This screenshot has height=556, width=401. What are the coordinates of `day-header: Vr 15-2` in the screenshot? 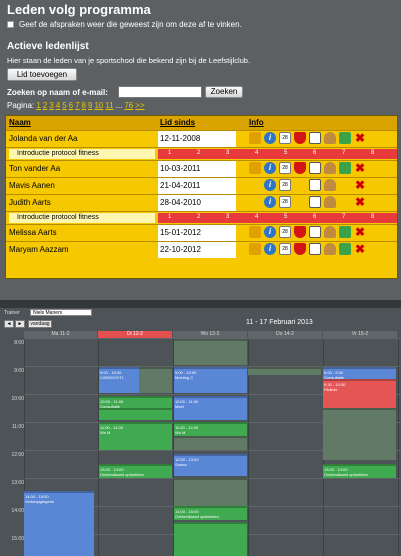 It's located at (360, 334).